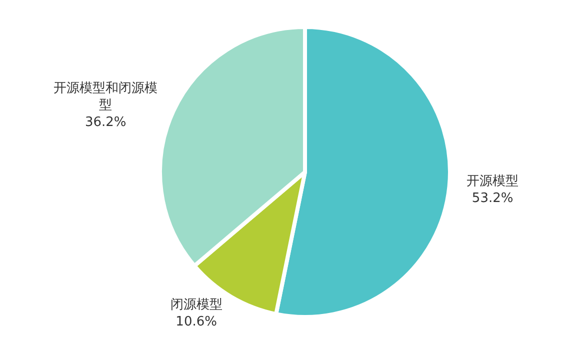 The image size is (566, 364). What do you see at coordinates (493, 198) in the screenshot?
I see `data-label: 53.2%` at bounding box center [493, 198].